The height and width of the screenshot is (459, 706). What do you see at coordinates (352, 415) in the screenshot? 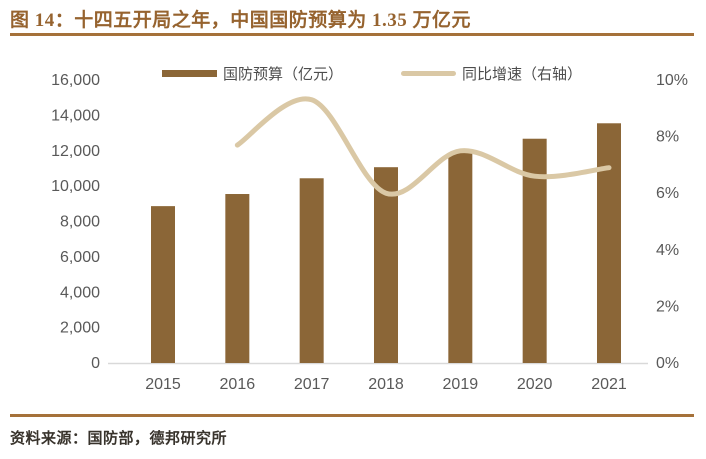
I see `source-divider` at bounding box center [352, 415].